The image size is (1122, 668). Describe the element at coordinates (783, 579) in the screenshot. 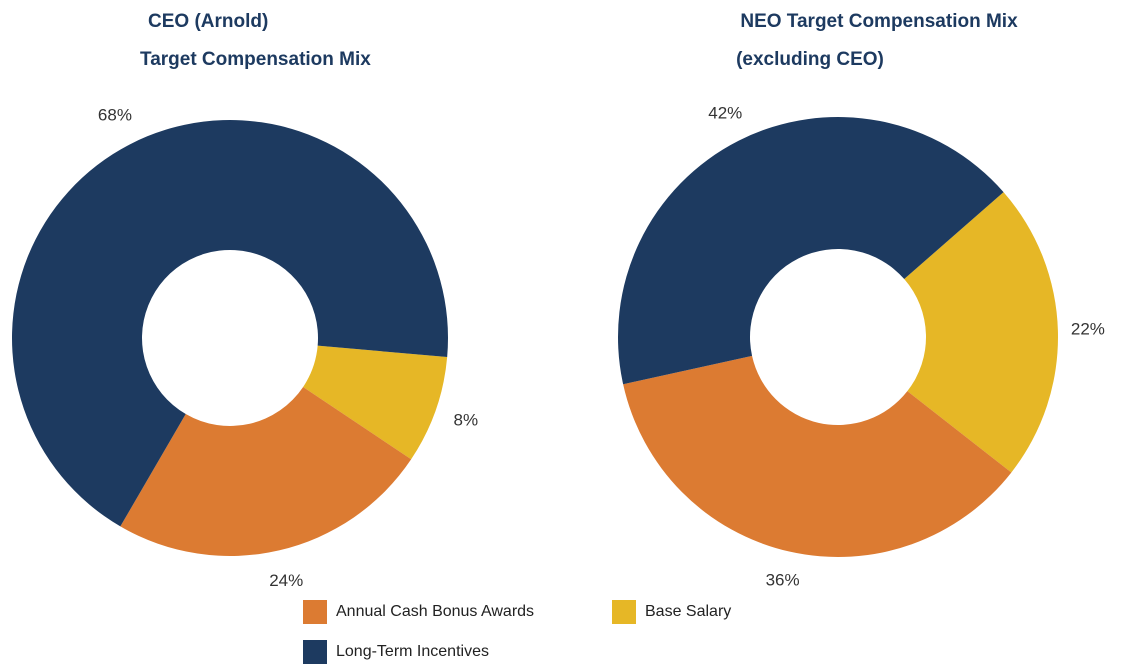

I see `data-label: 36%` at that location.